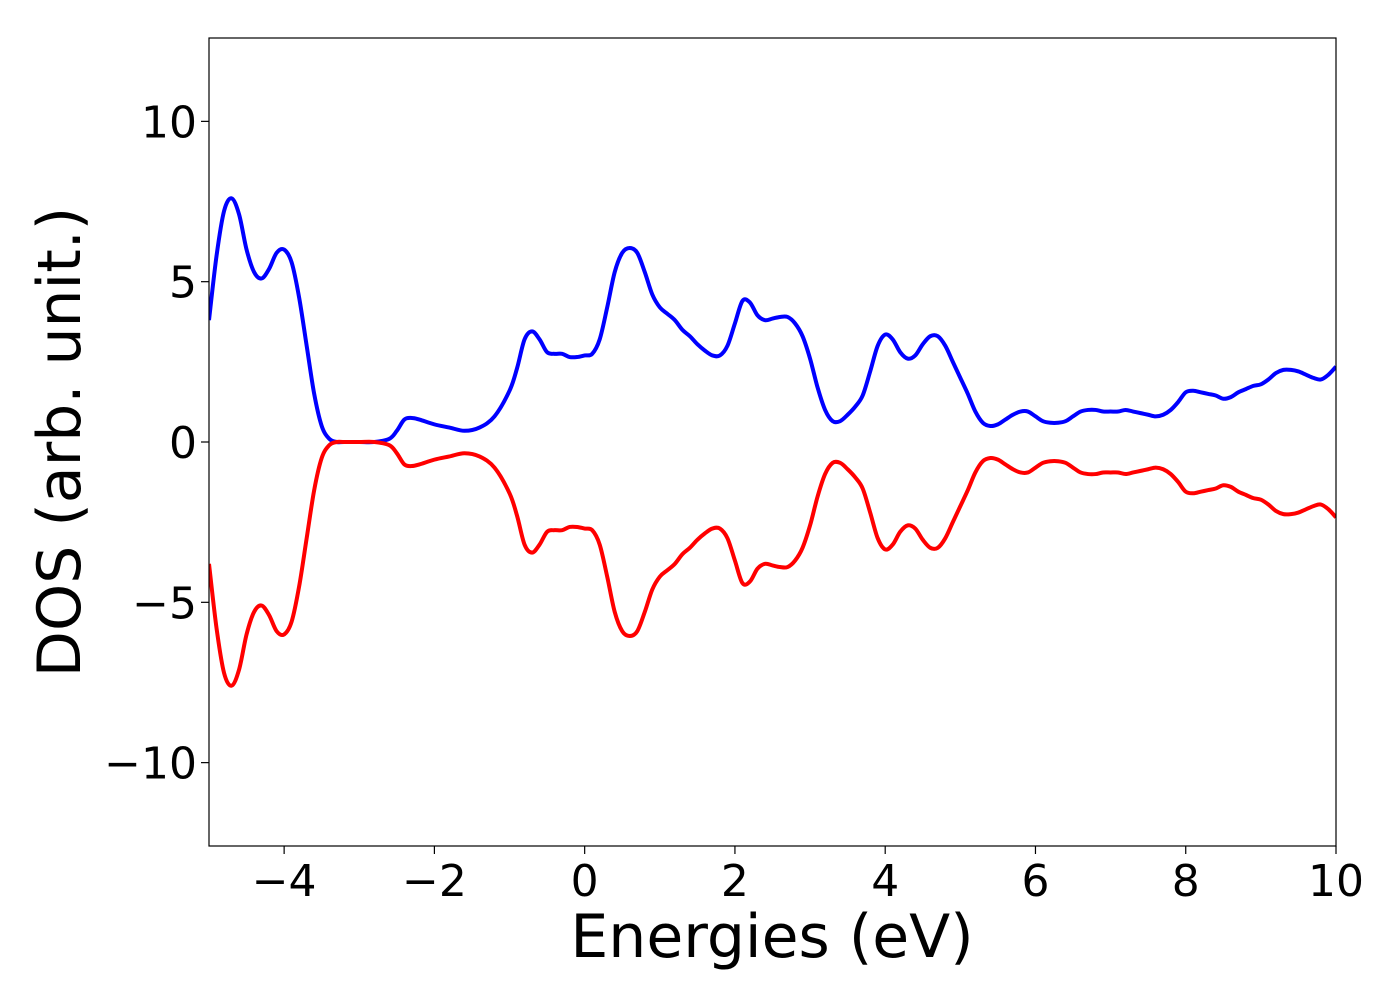 This screenshot has width=1400, height=1000. Describe the element at coordinates (1035, 881) in the screenshot. I see `x-tick-label: 6` at that location.